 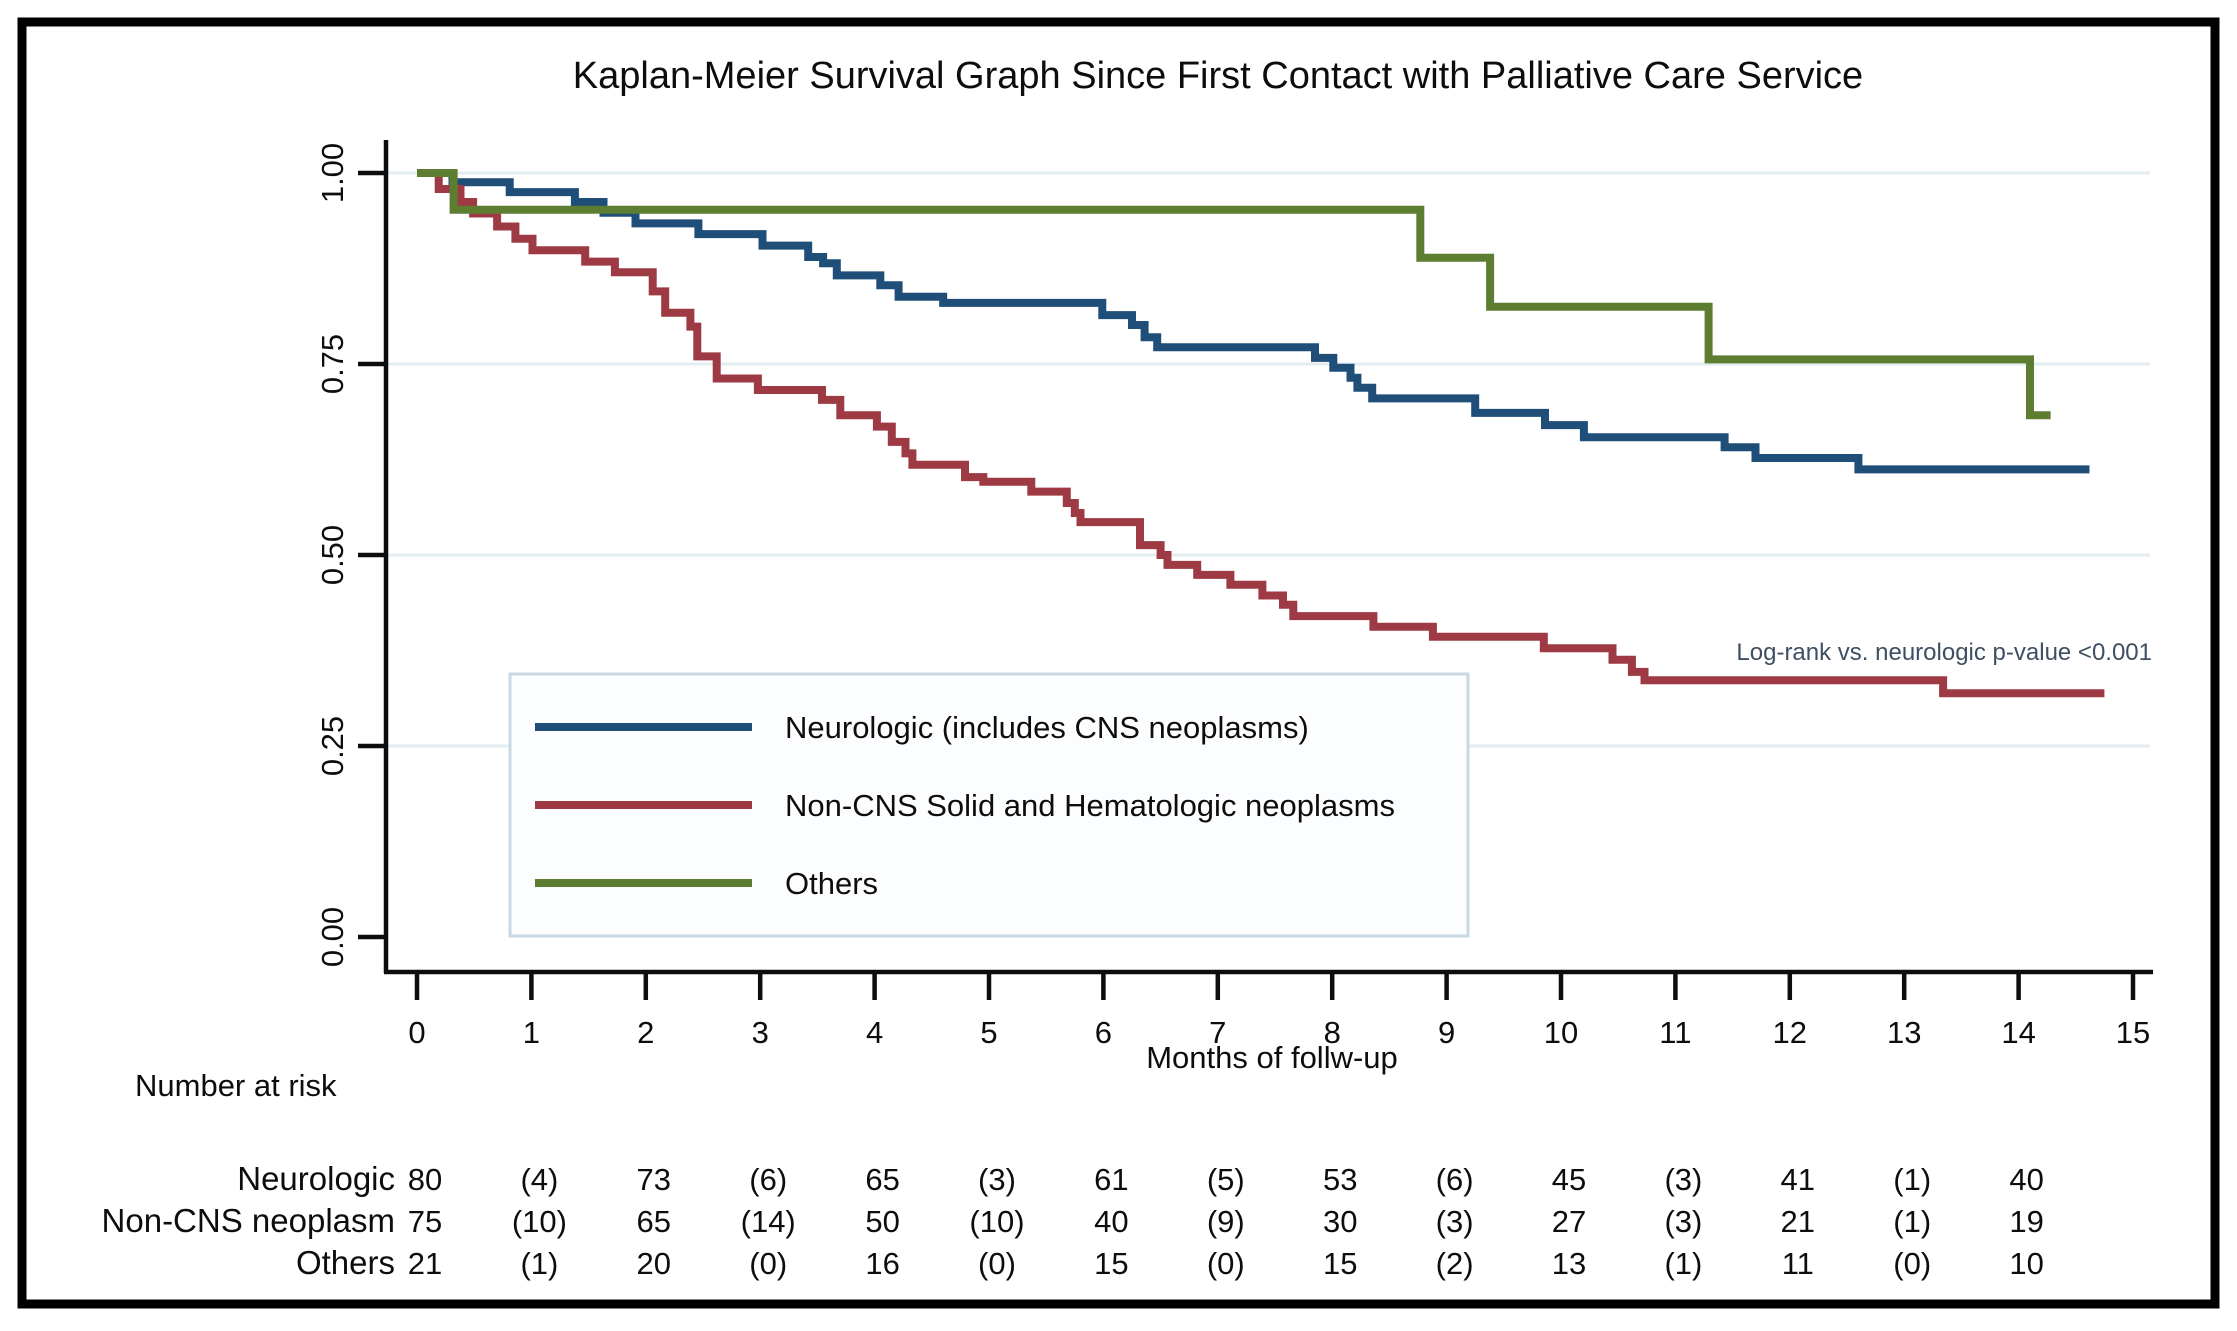 I want to click on survival-curve-others, so click(x=1234, y=294).